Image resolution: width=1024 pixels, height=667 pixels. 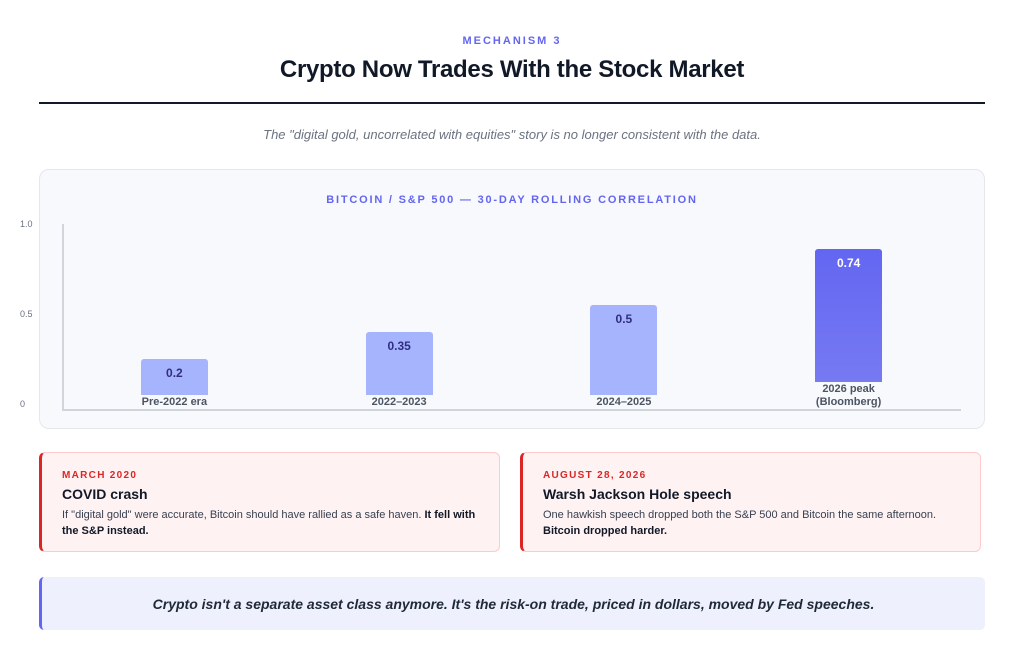 I want to click on x-tick-label: 2026 peak (Bloomberg), so click(x=848, y=395).